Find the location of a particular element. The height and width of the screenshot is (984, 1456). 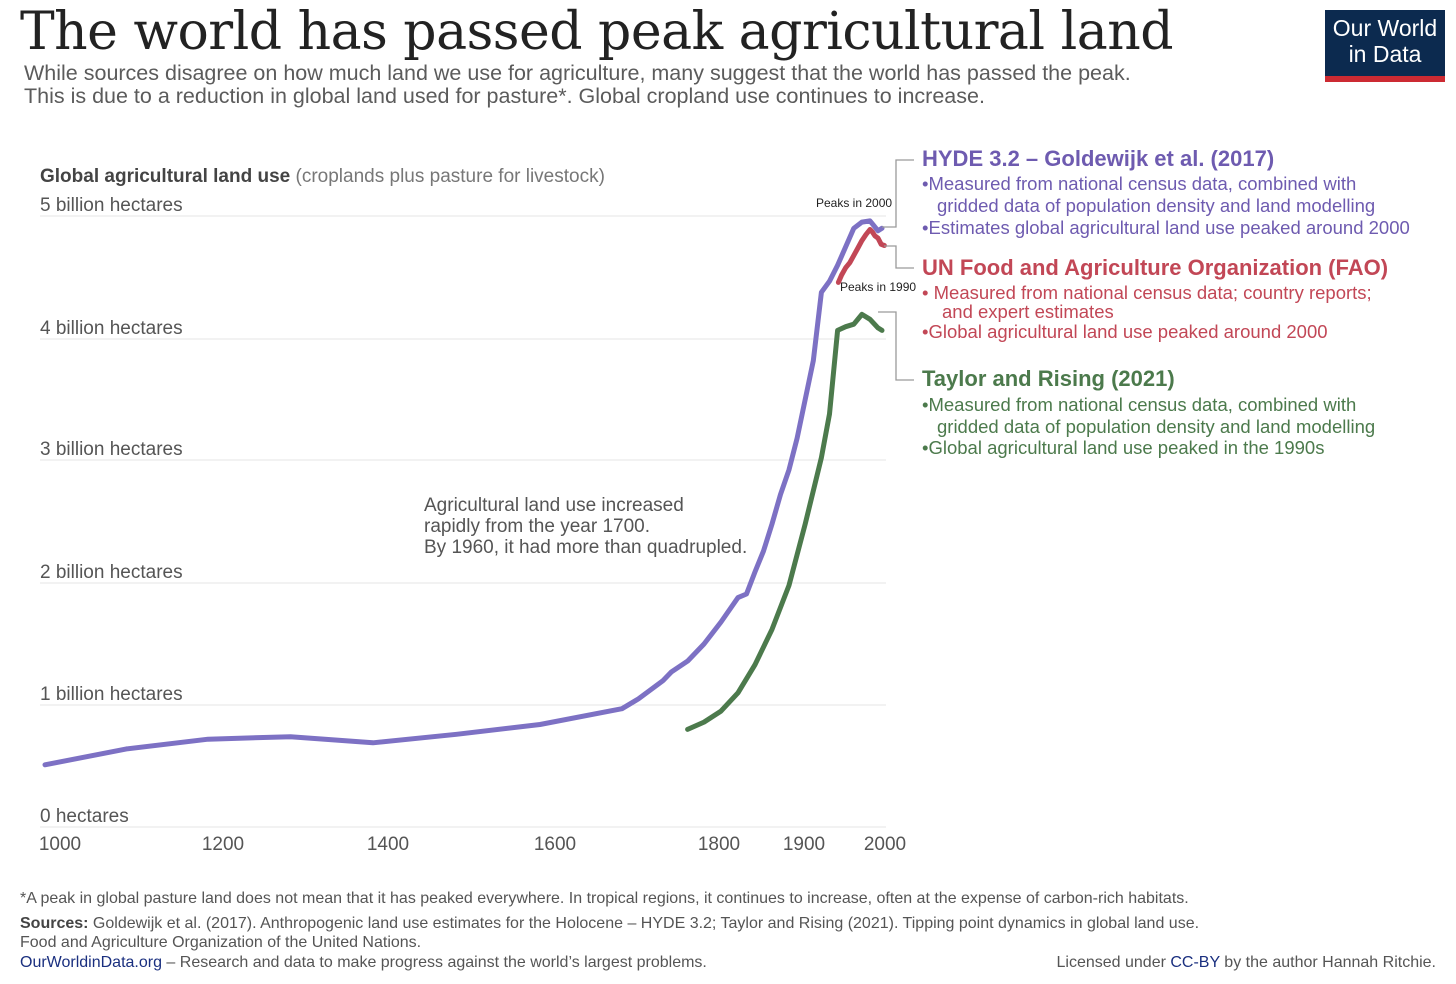

taylor-connector is located at coordinates (896, 346).